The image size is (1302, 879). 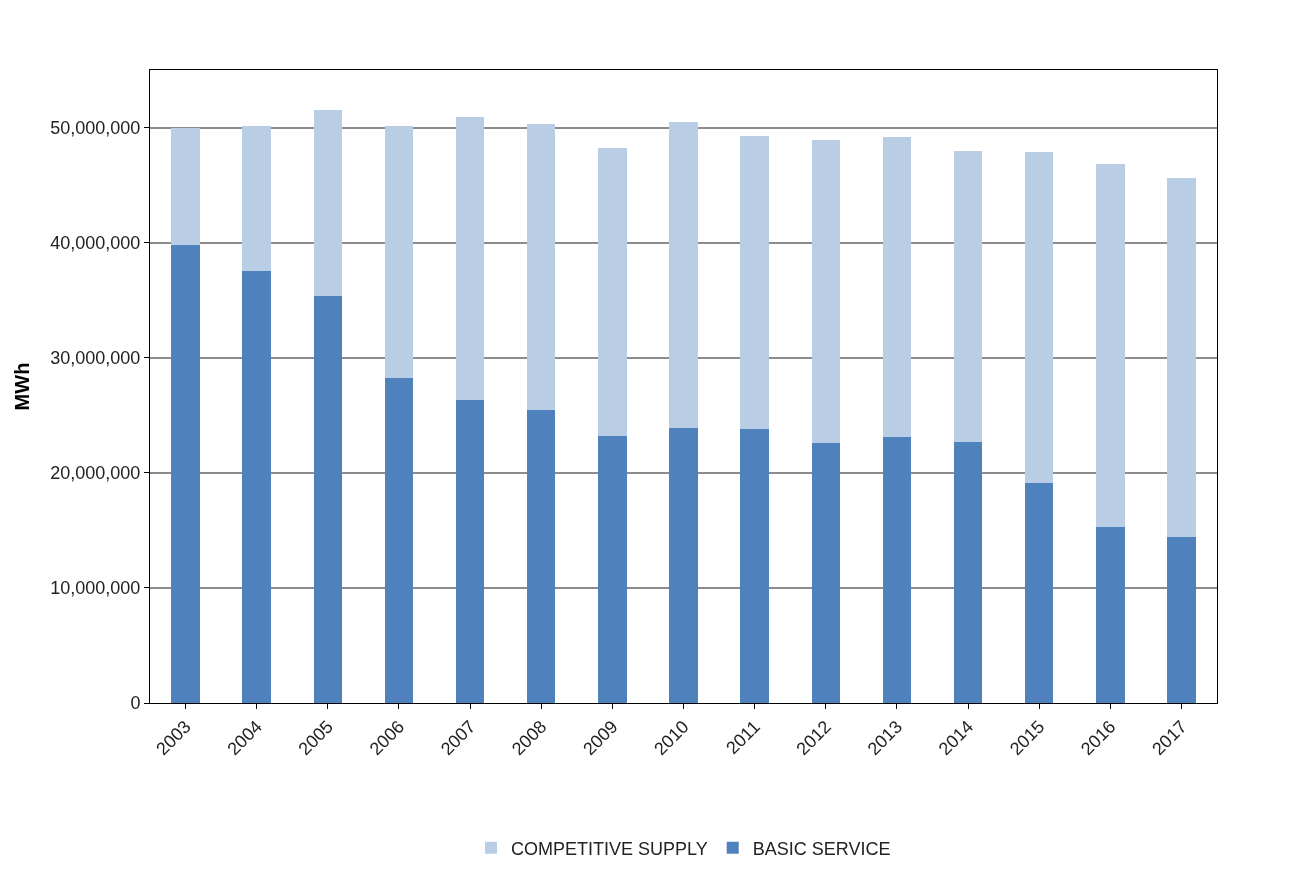 What do you see at coordinates (95, 588) in the screenshot?
I see `y-tick-label: 10,000,000` at bounding box center [95, 588].